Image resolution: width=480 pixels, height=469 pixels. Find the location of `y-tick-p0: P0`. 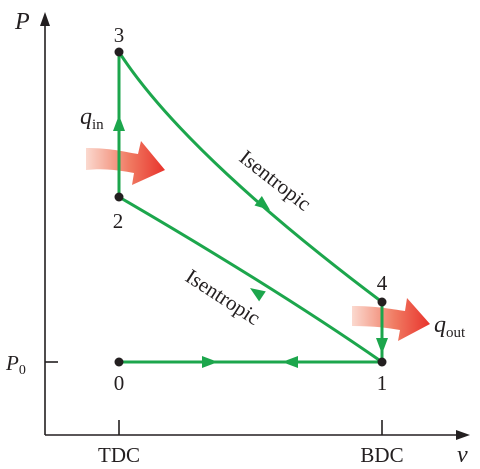

y-tick-p0: P0 is located at coordinates (15, 364).